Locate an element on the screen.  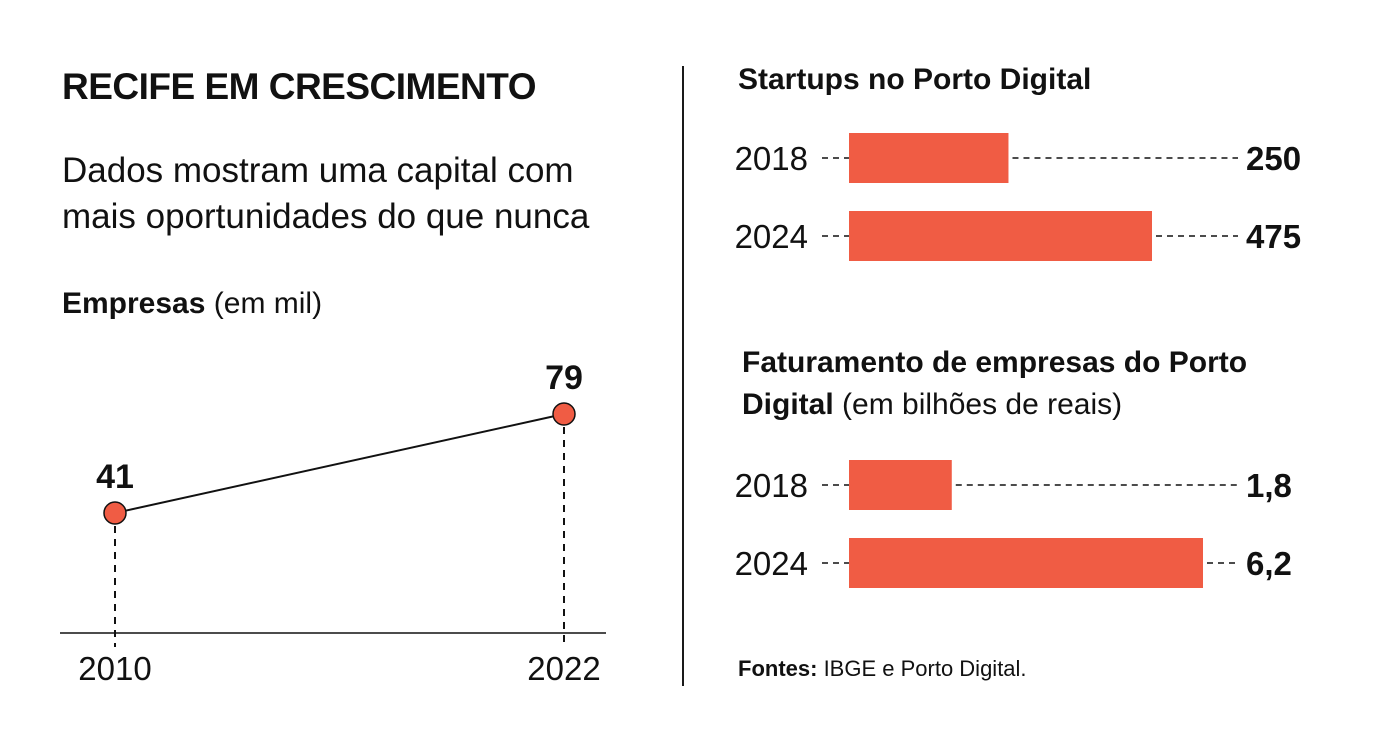
empresas-data-label: 79 is located at coordinates (564, 378).